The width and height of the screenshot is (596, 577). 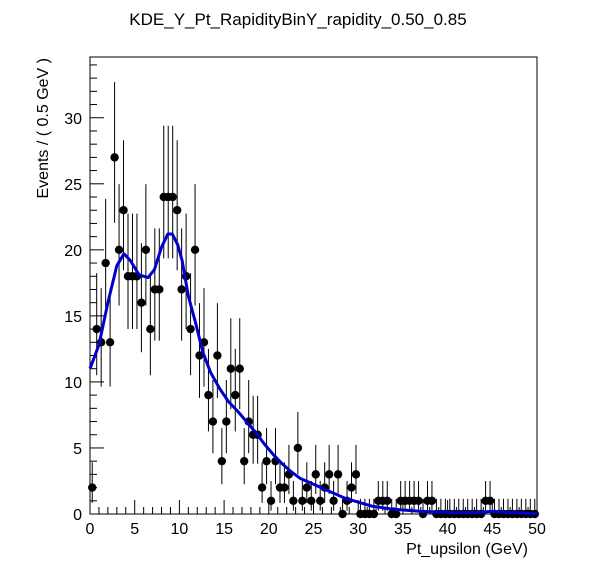 I want to click on y-tick-label: 25, so click(x=73, y=185).